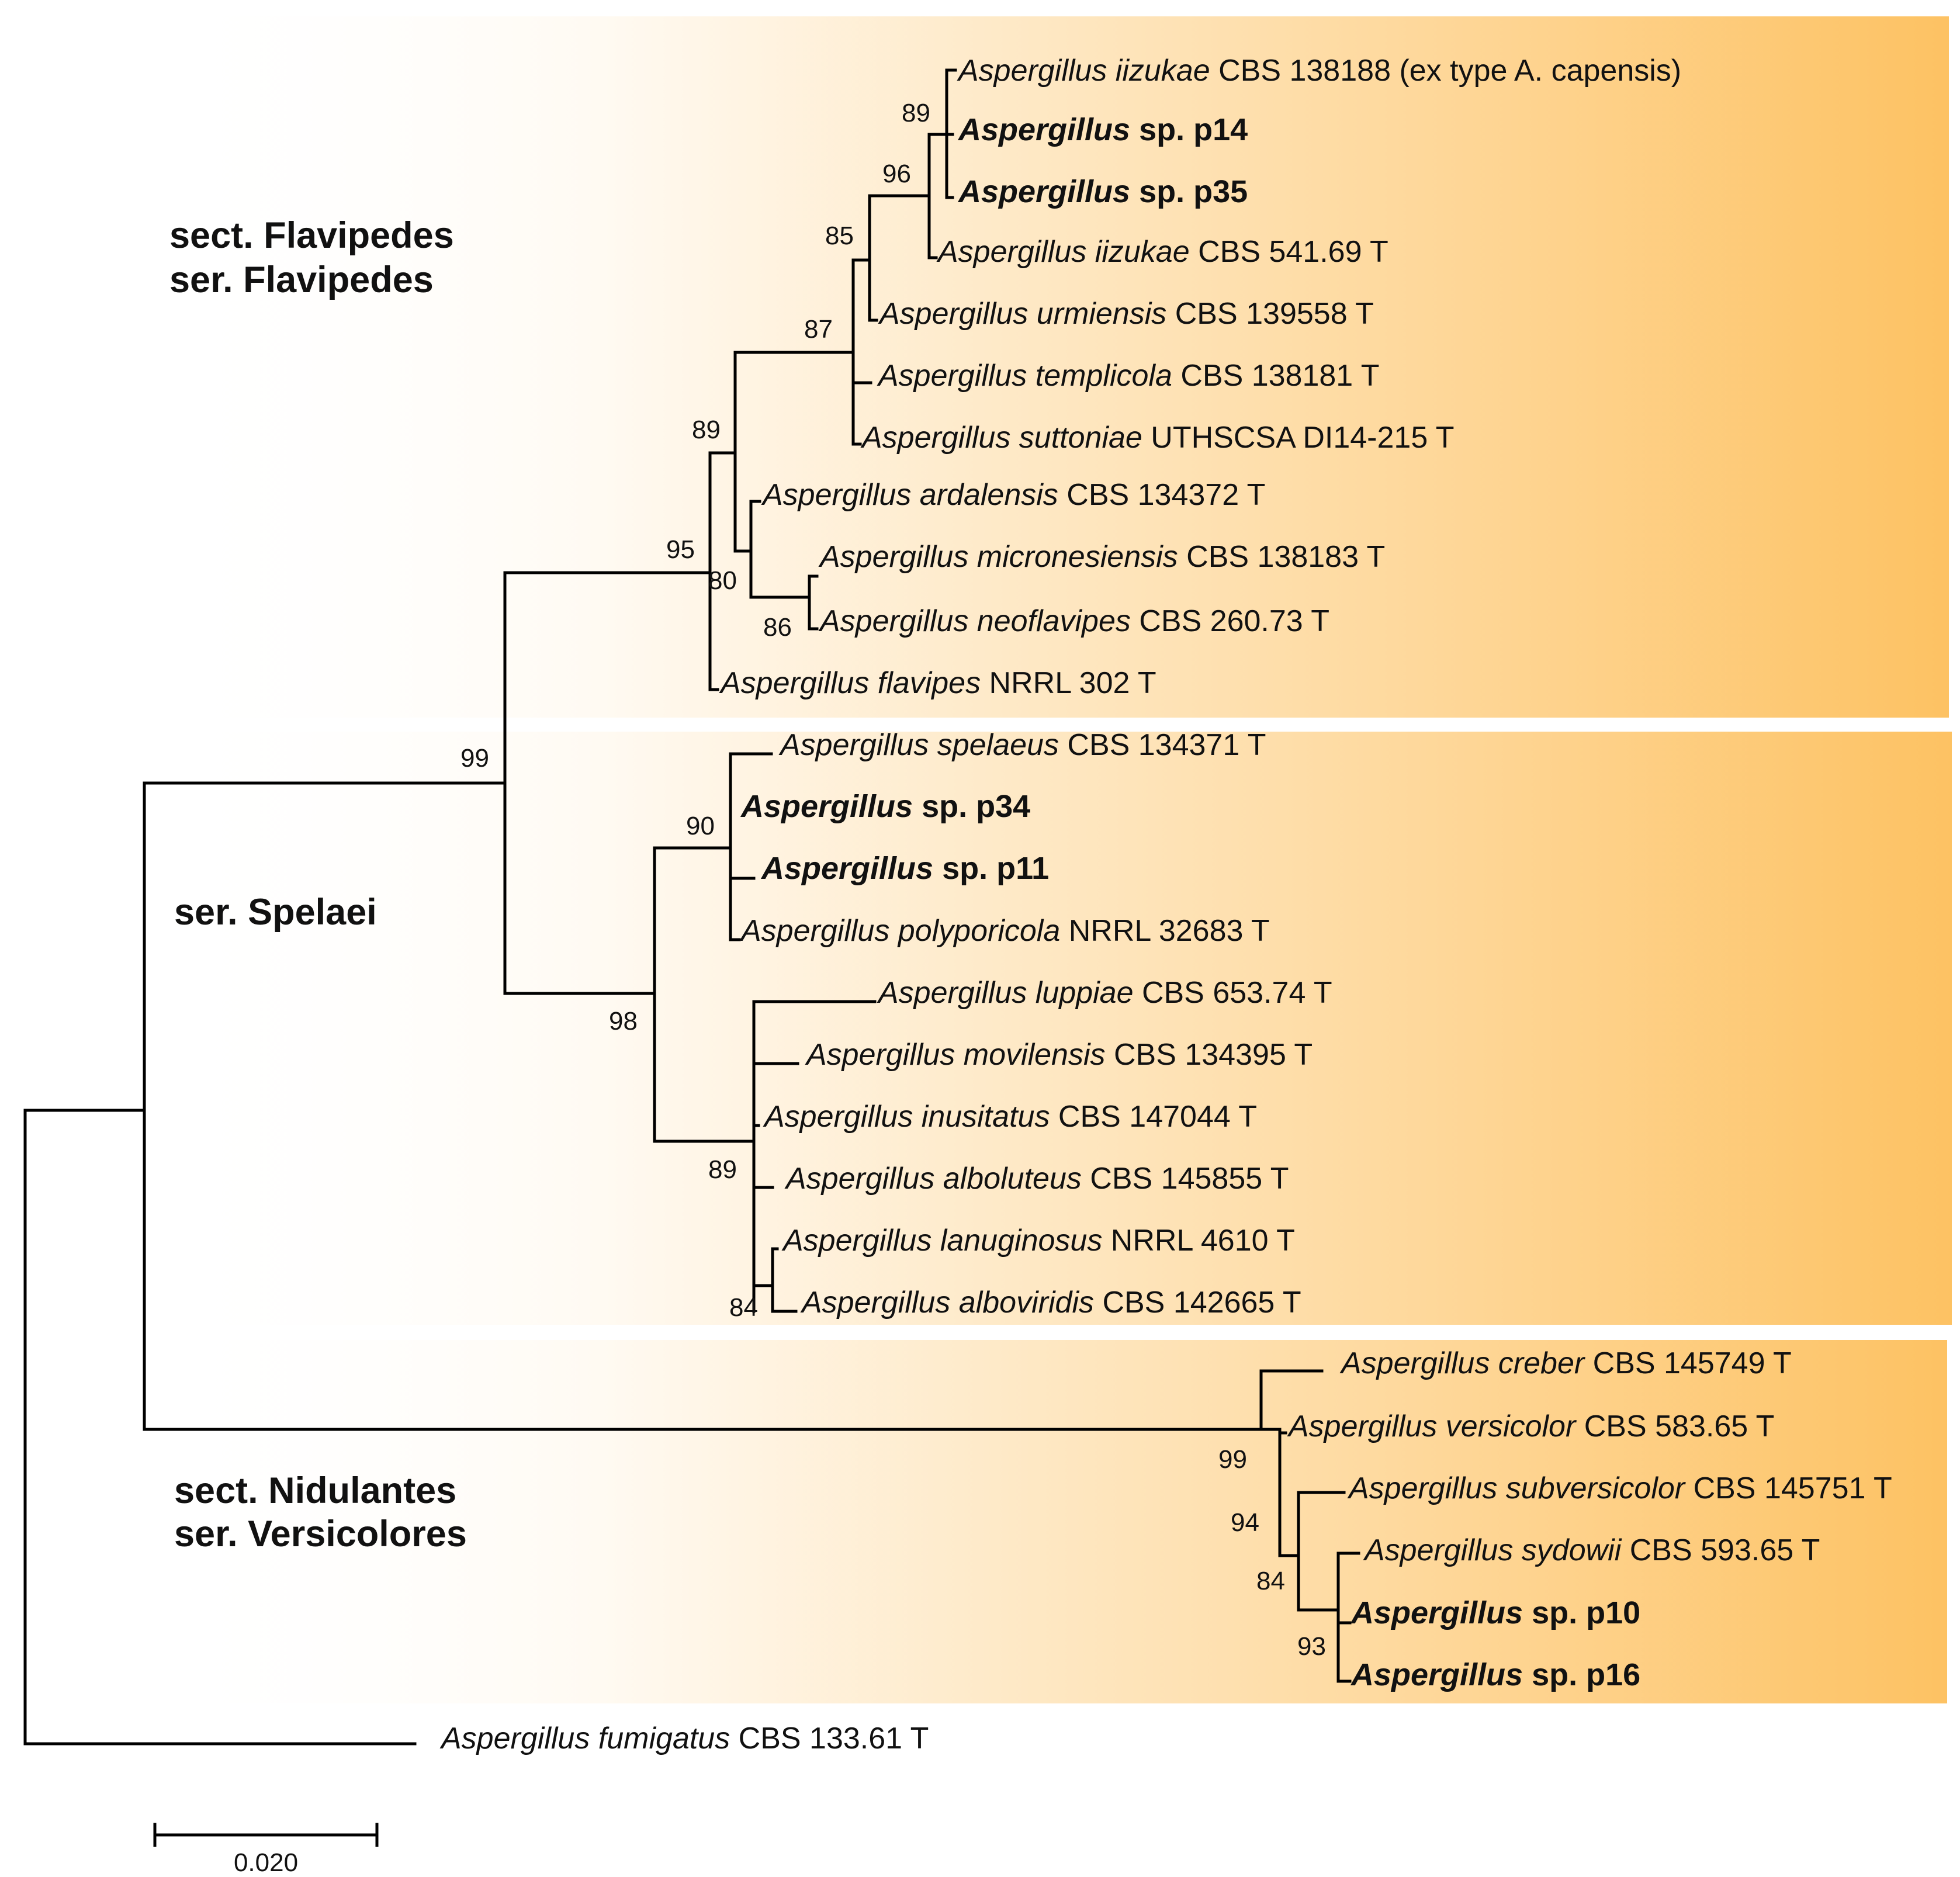 This screenshot has height=1877, width=1960. I want to click on bootstrap-value: 90, so click(700, 826).